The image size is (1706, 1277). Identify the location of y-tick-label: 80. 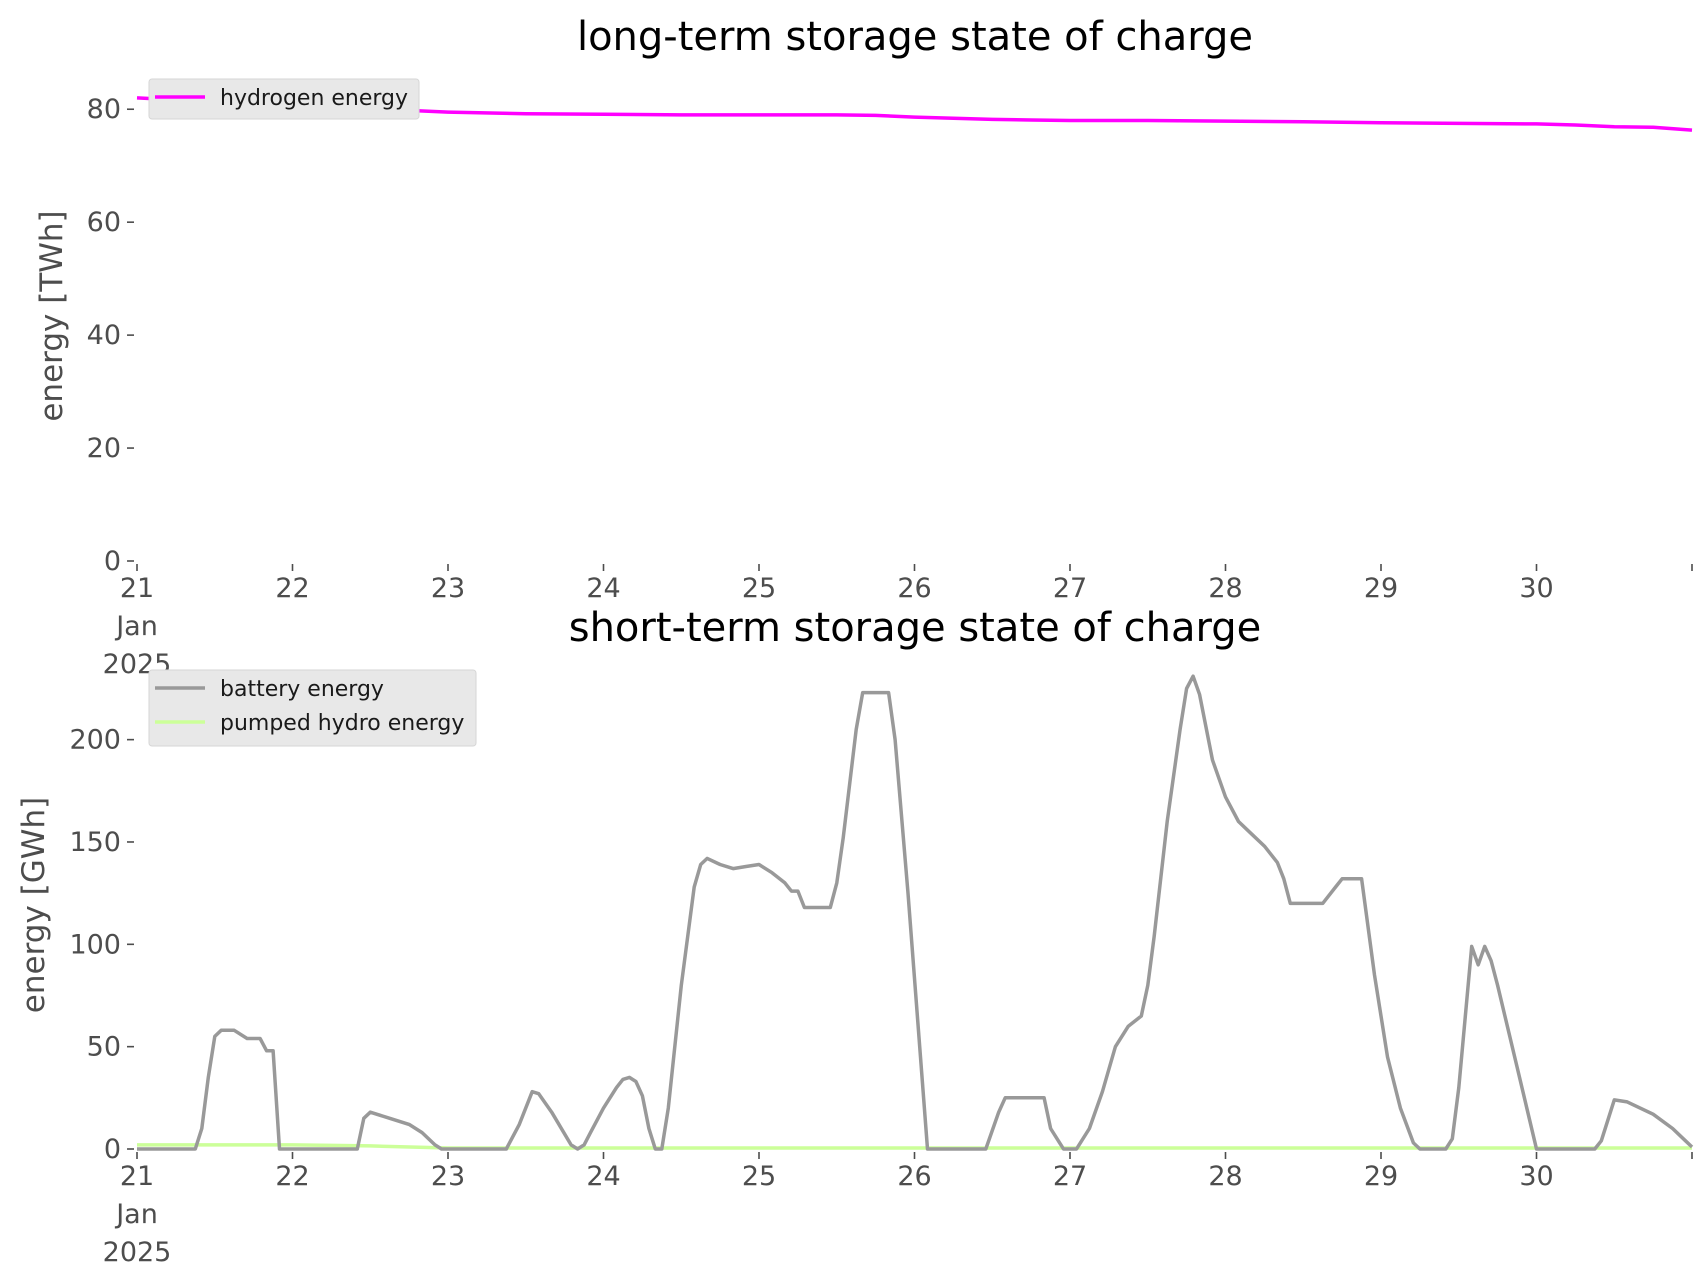
(104, 109).